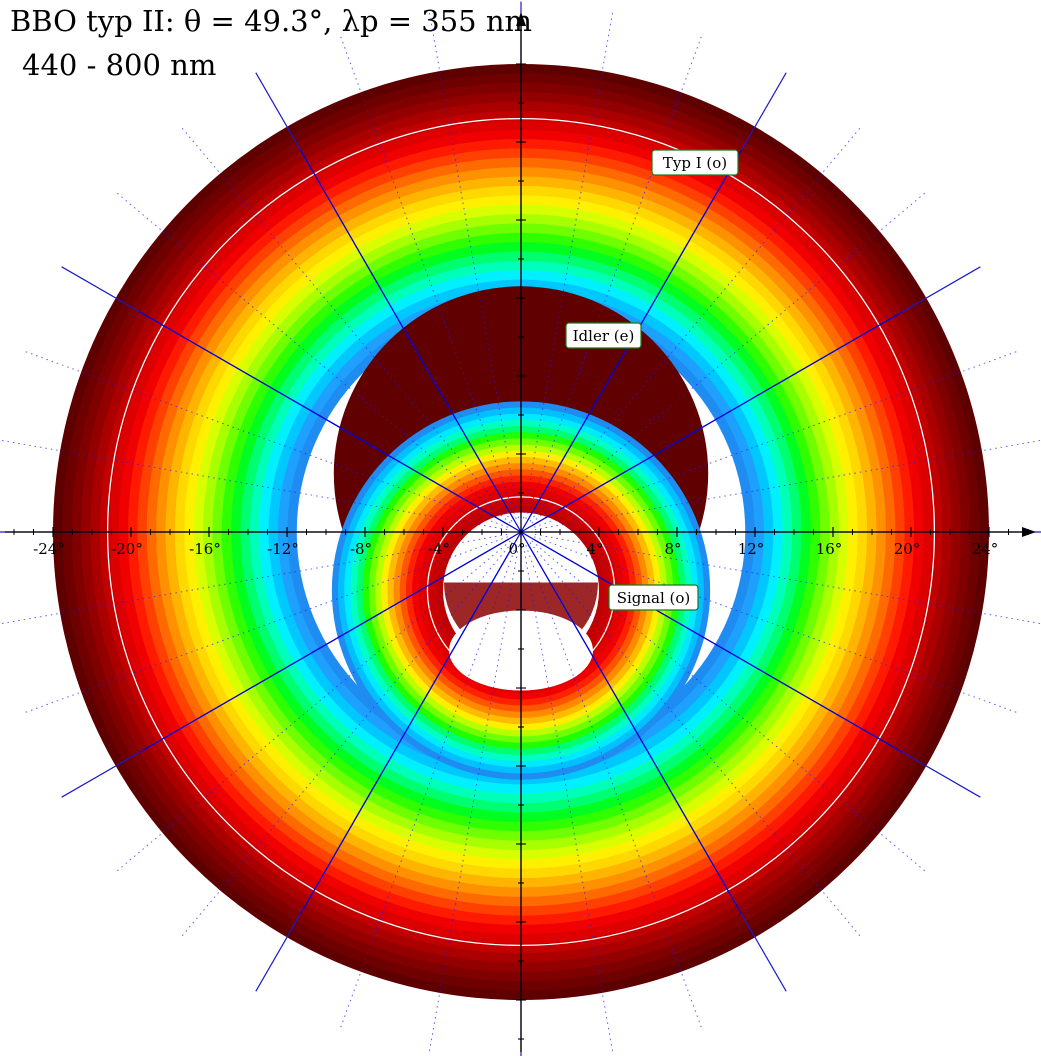 This screenshot has width=1041, height=1056. Describe the element at coordinates (49, 549) in the screenshot. I see `x-tick-label: -24°` at that location.